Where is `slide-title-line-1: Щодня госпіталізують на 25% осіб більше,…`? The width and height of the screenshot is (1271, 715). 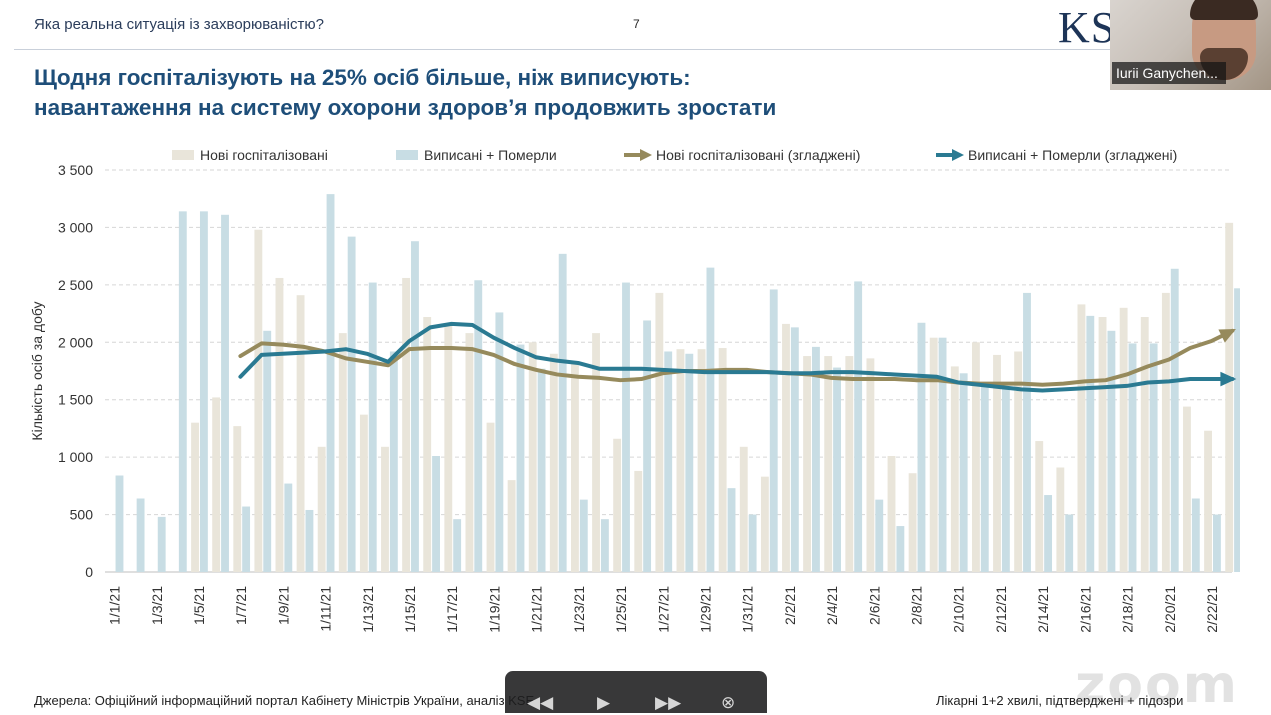 slide-title-line-1: Щодня госпіталізують на 25% осіб більше,… is located at coordinates (362, 77).